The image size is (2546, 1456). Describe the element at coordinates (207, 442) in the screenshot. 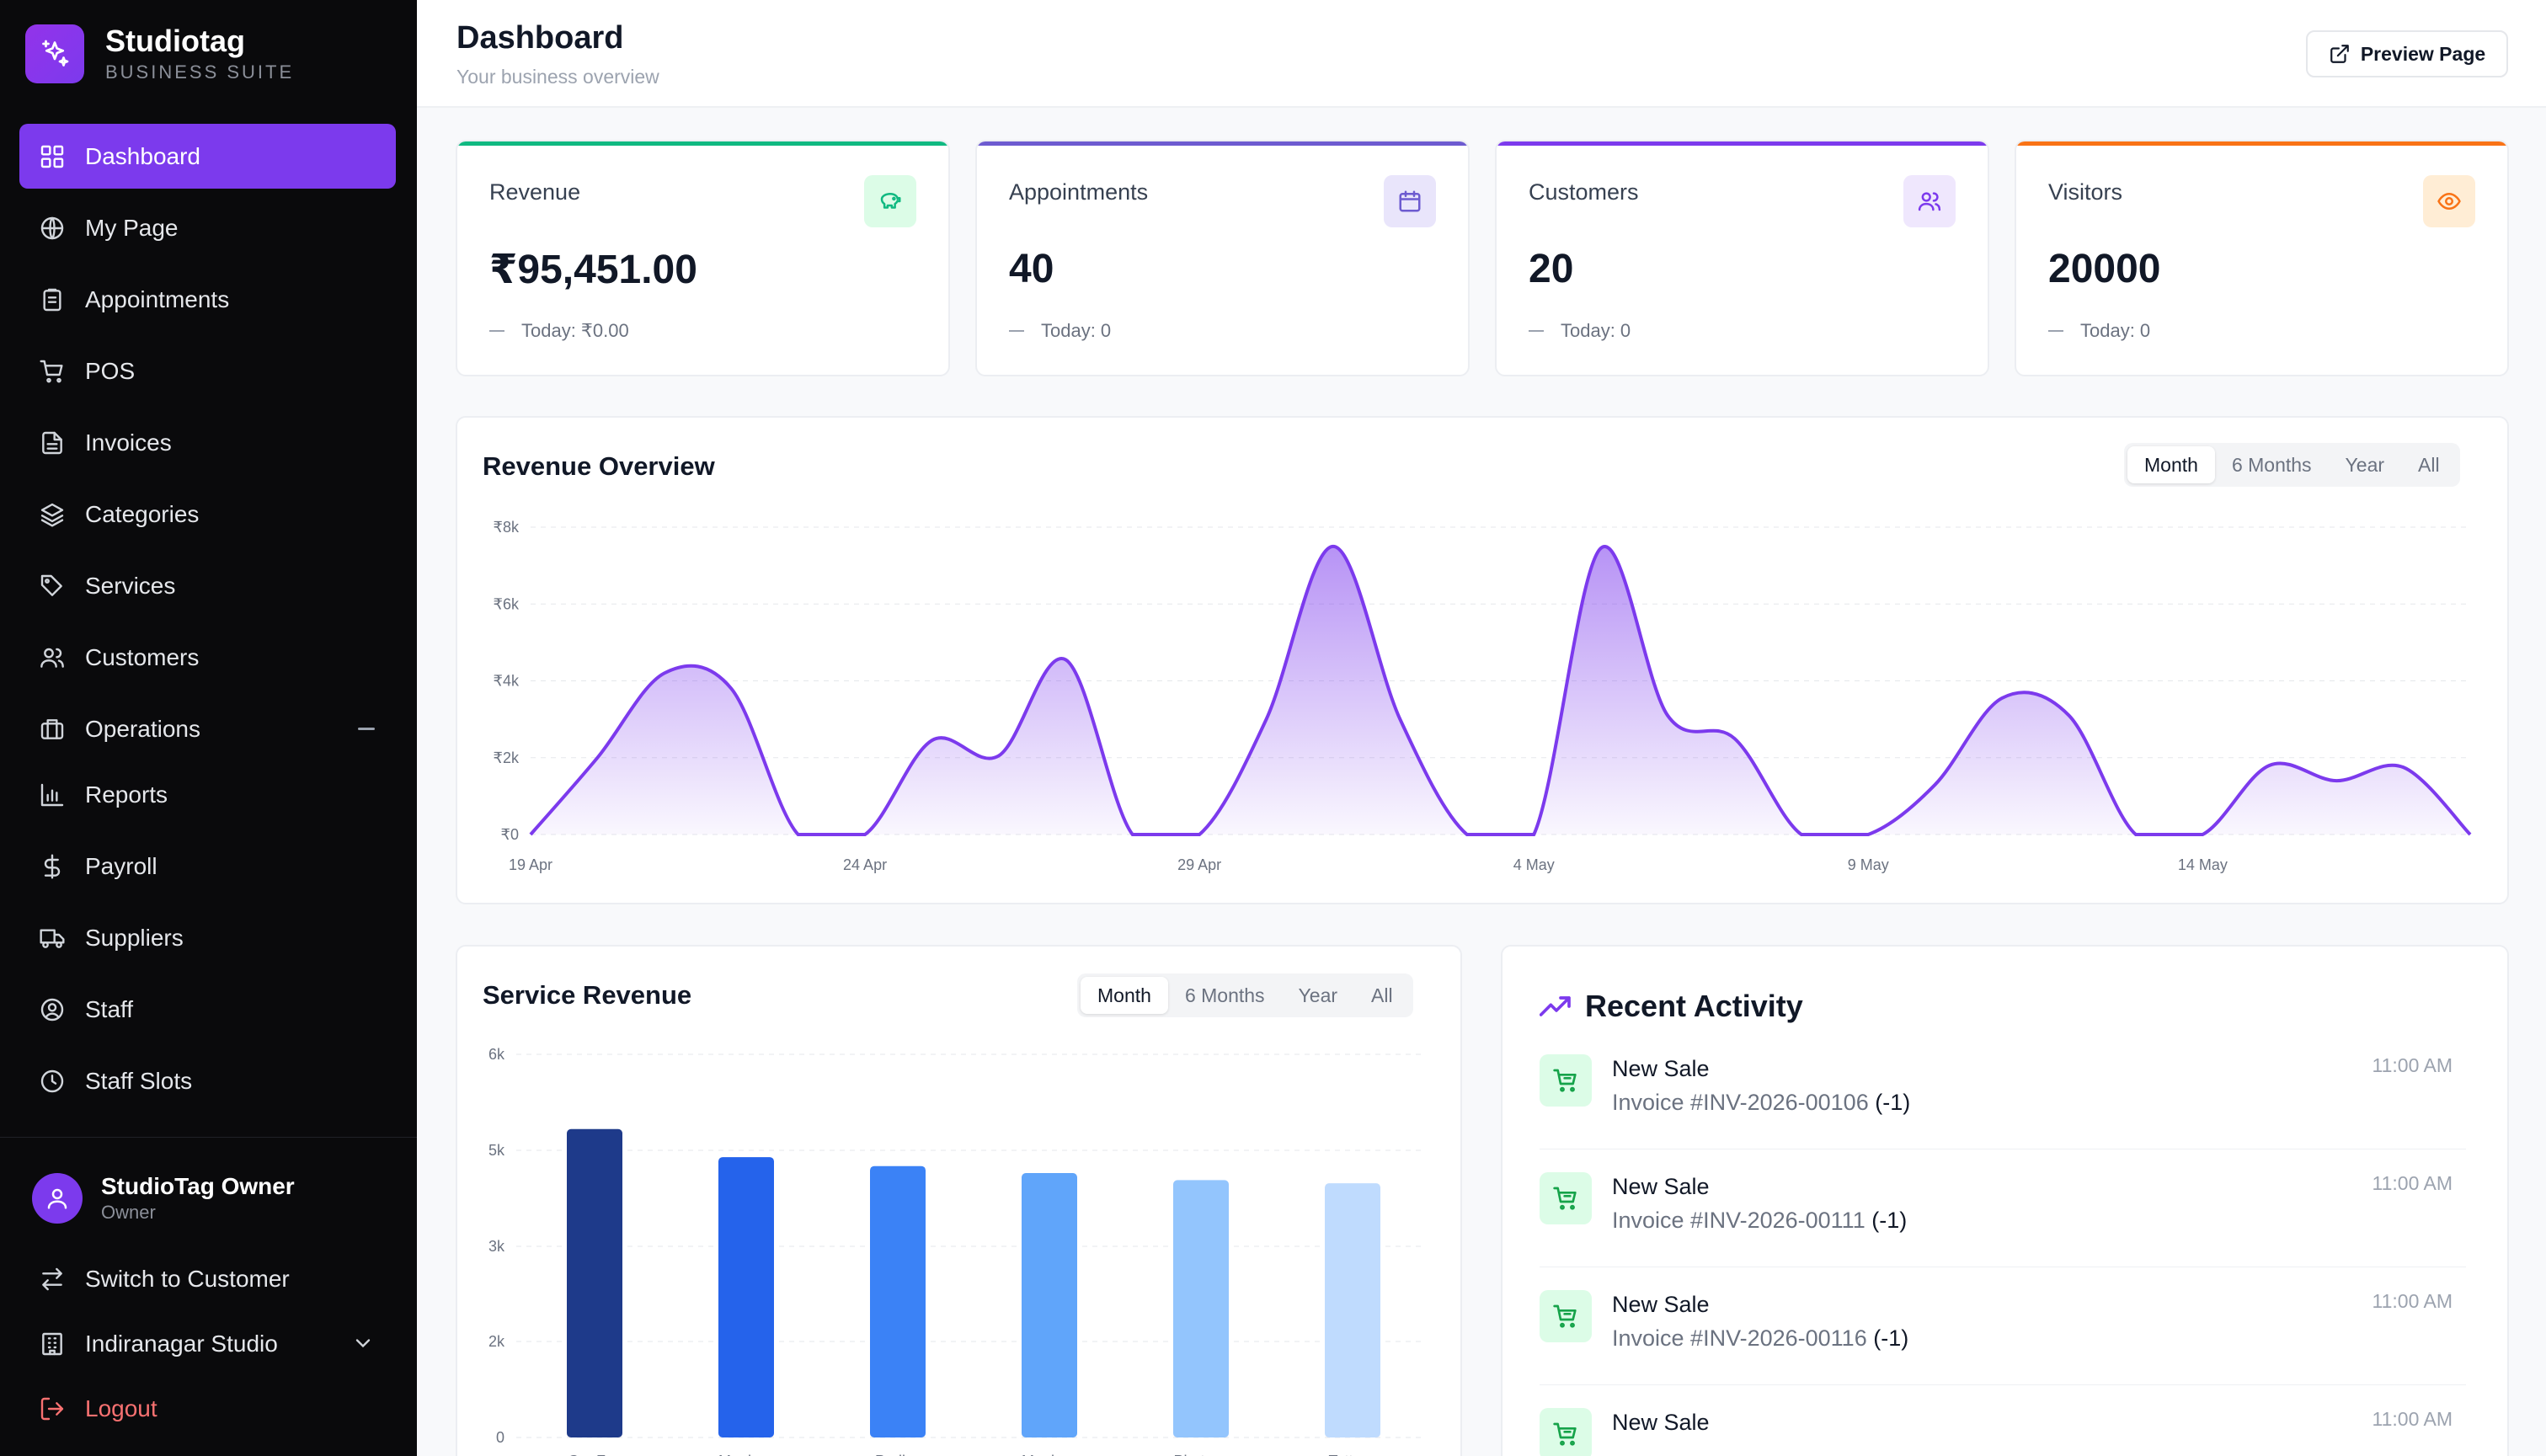

I see `sidebar-item-invoices: Invoices` at that location.